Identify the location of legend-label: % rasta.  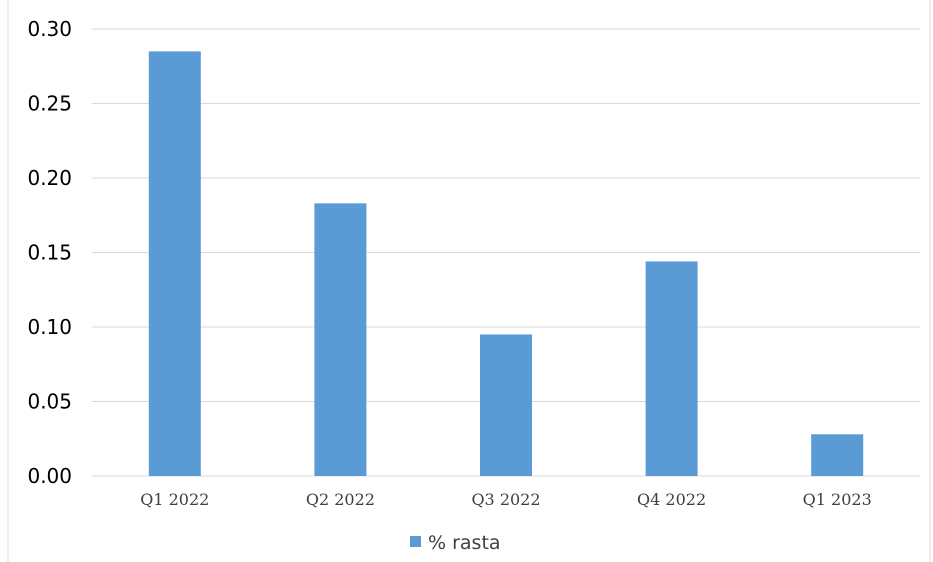
(464, 543).